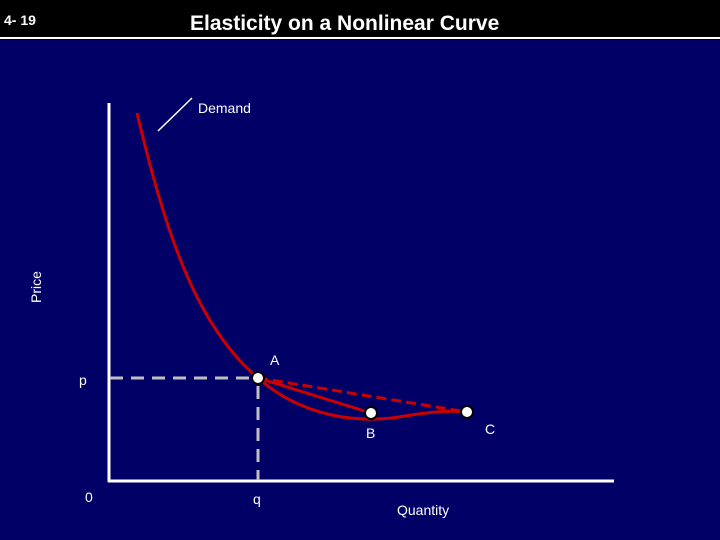 This screenshot has height=540, width=720. What do you see at coordinates (423, 510) in the screenshot?
I see `x-axis-label: Quantity` at bounding box center [423, 510].